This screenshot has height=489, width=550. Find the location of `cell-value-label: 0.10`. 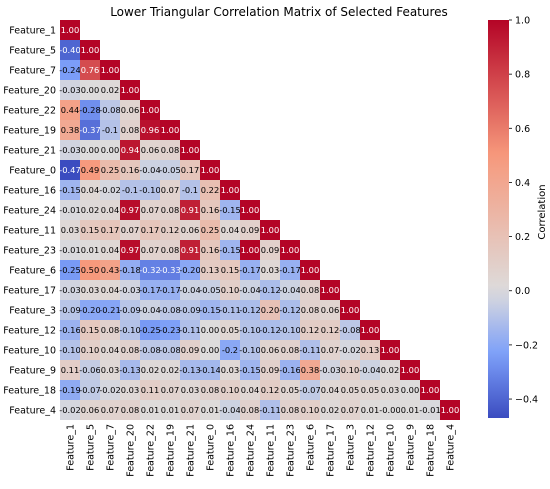

cell-value-label: 0.10 is located at coordinates (310, 410).